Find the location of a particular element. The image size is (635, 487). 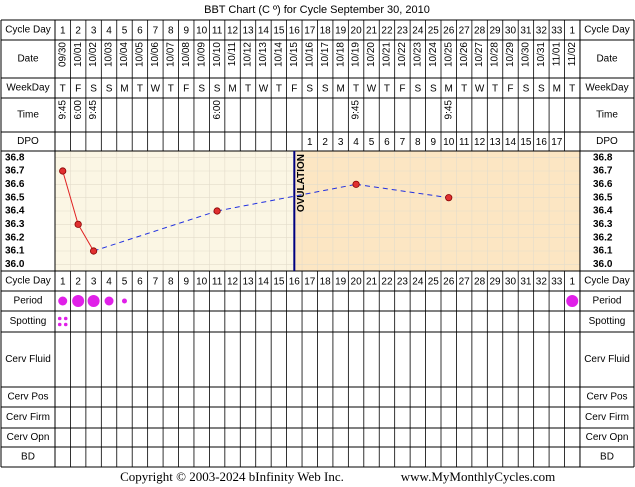

cycle_day-cell: 18 is located at coordinates (326, 31).